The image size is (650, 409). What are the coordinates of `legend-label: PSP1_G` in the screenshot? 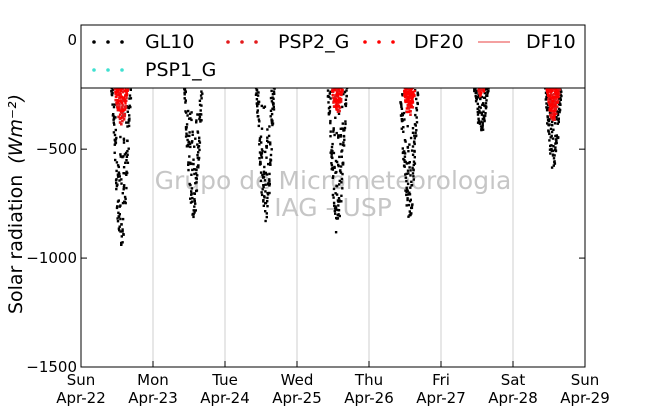 It's located at (180, 70).